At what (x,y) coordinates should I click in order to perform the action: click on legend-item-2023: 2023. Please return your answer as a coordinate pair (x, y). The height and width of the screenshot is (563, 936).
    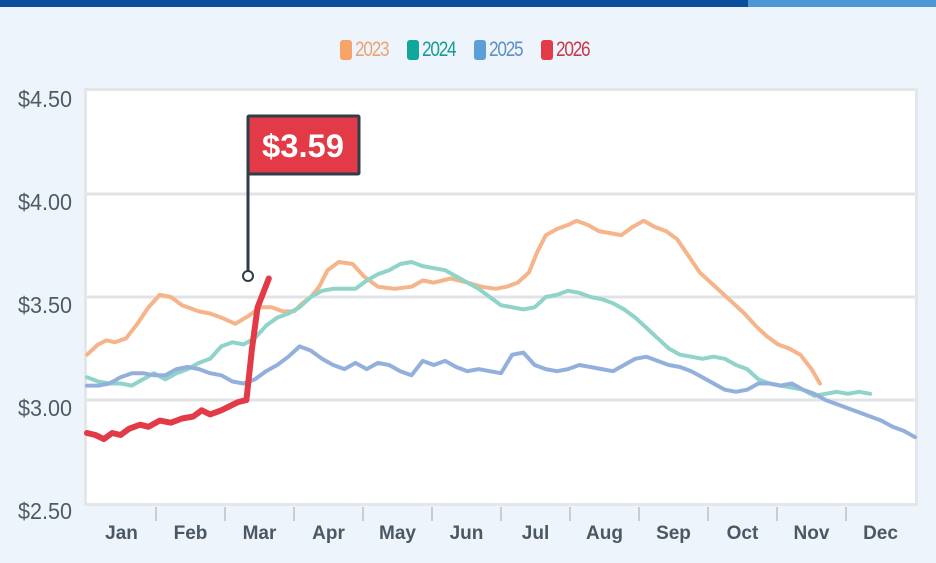
    Looking at the image, I should click on (367, 50).